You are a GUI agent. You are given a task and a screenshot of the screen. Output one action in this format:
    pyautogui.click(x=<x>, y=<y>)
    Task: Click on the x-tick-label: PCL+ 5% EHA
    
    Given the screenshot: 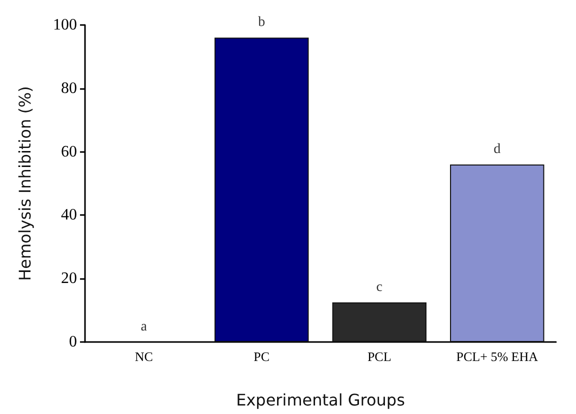 What is the action you would take?
    pyautogui.click(x=497, y=356)
    